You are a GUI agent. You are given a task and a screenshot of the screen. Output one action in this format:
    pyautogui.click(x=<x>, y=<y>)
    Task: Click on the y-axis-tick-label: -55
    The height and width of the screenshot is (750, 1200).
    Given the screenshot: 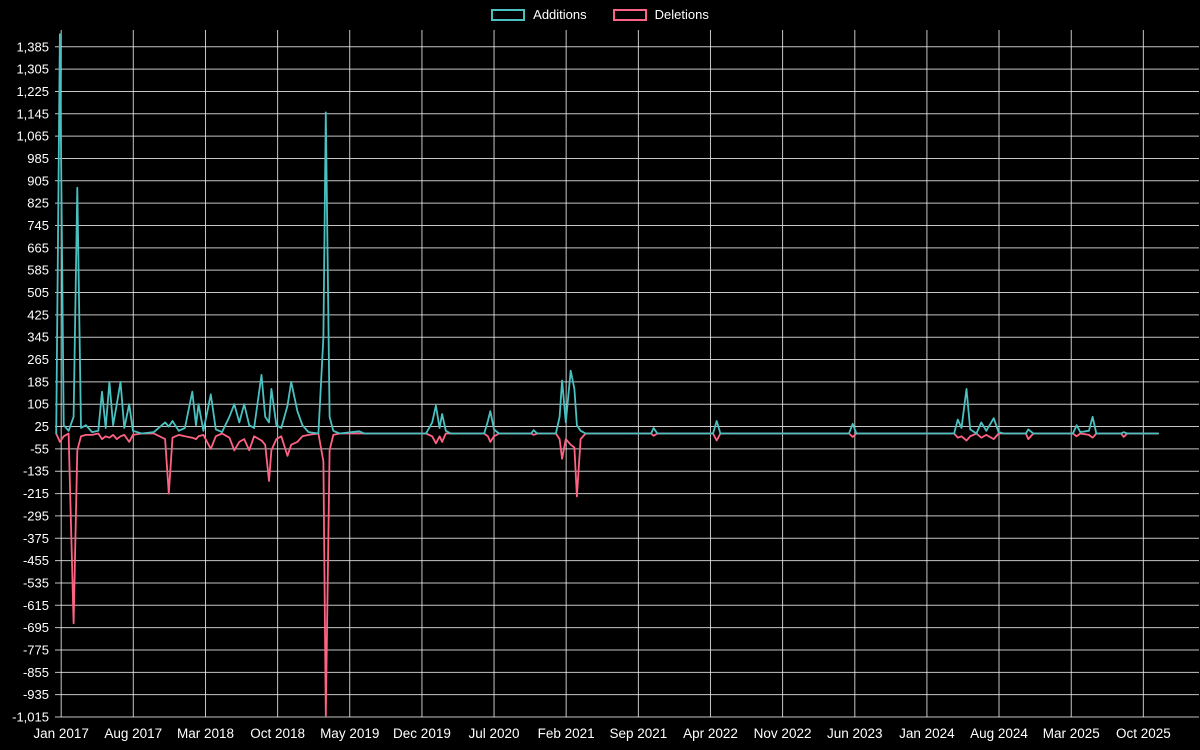 What is the action you would take?
    pyautogui.click(x=39, y=448)
    